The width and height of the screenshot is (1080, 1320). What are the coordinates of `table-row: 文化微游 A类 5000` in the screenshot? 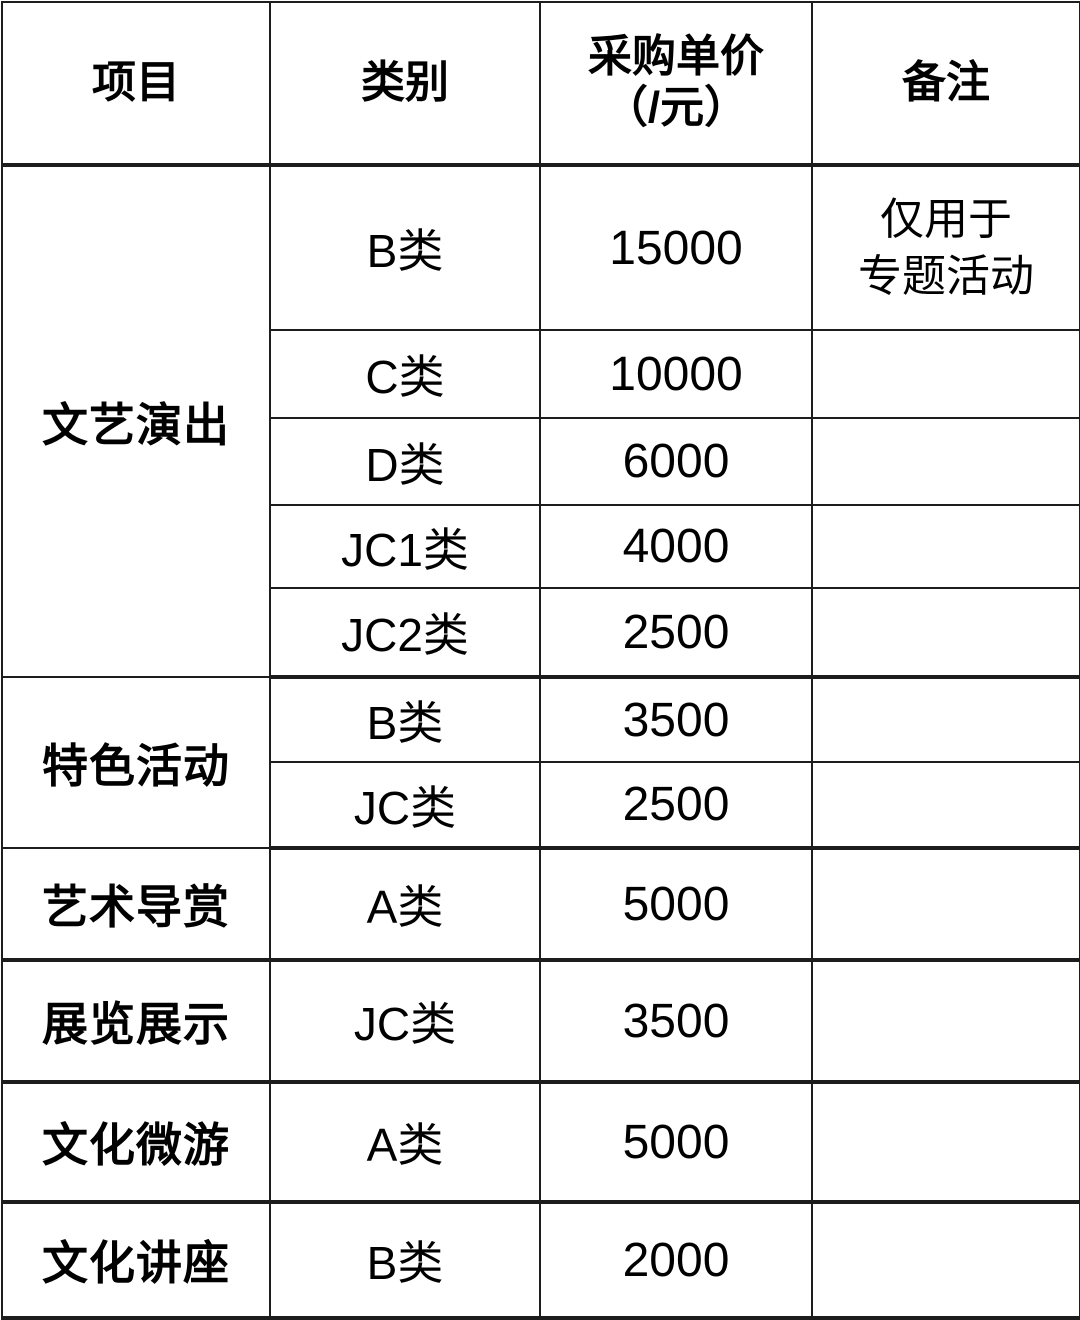 It's located at (540, 1142).